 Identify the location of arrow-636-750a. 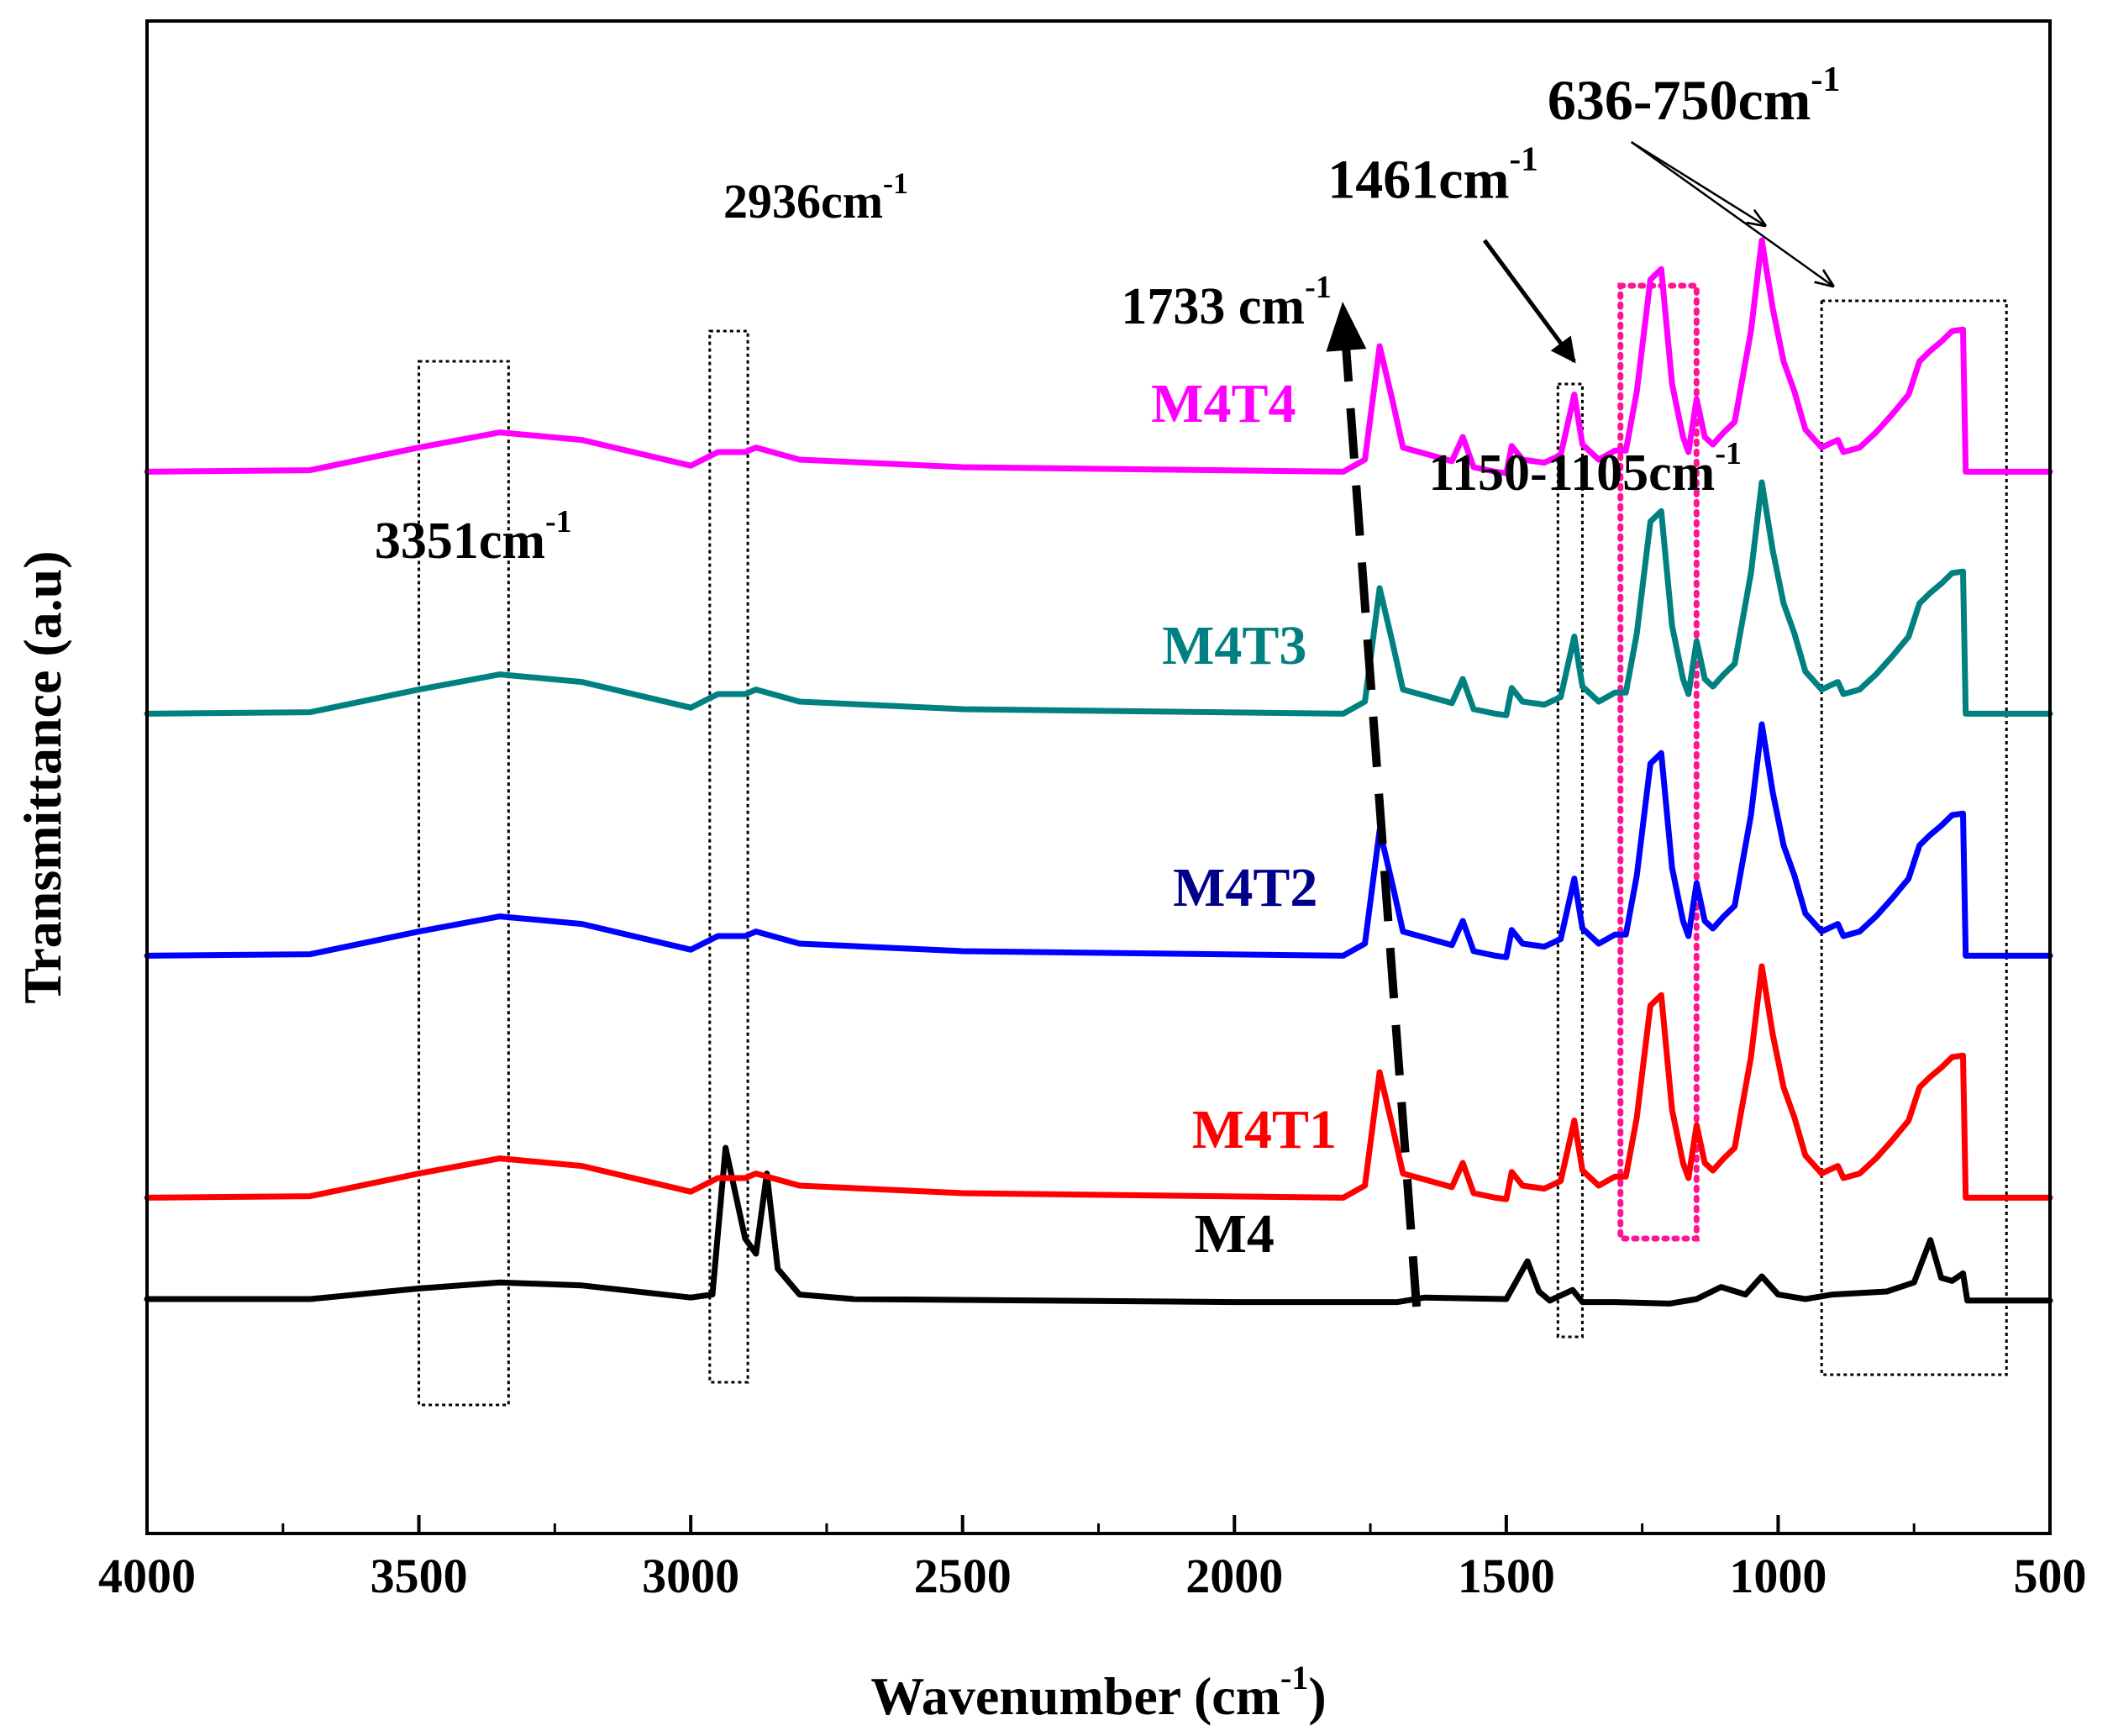
(1698, 182).